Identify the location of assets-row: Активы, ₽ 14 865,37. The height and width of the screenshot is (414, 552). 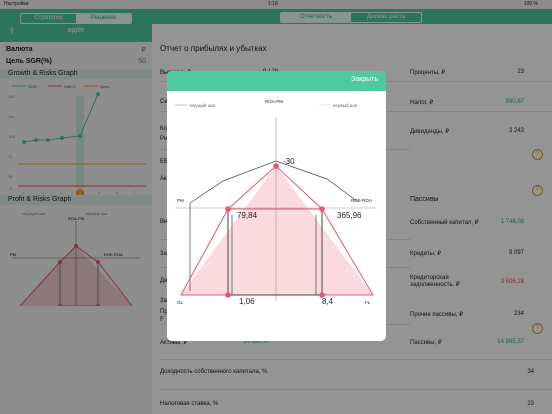
(215, 342).